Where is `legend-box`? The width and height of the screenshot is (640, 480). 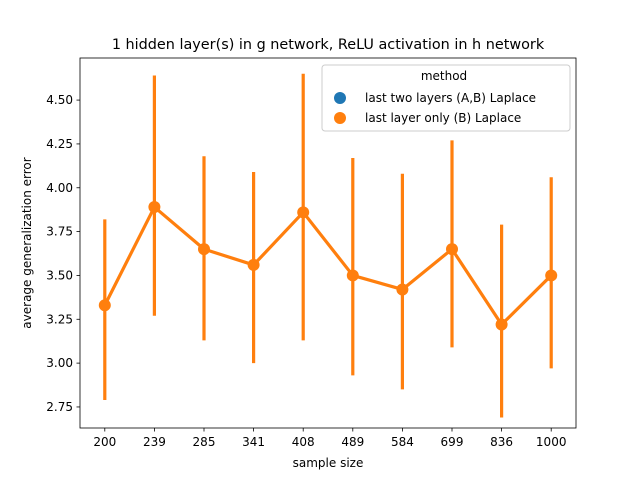 legend-box is located at coordinates (446, 98).